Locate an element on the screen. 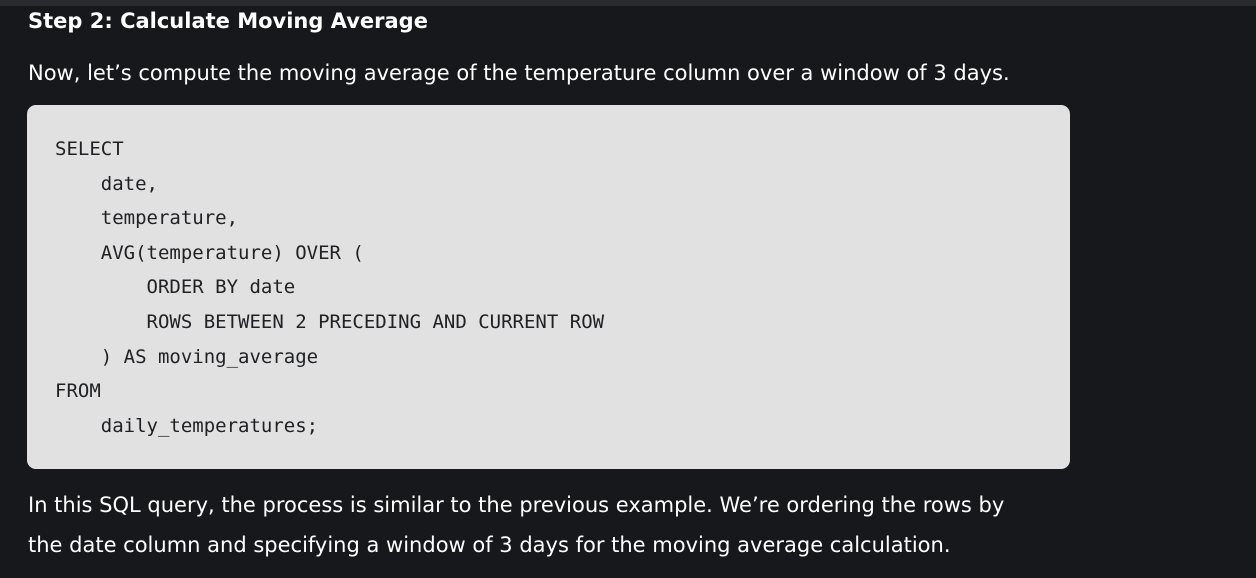  code-line: AVG(temperature) OVER ( is located at coordinates (209, 252).